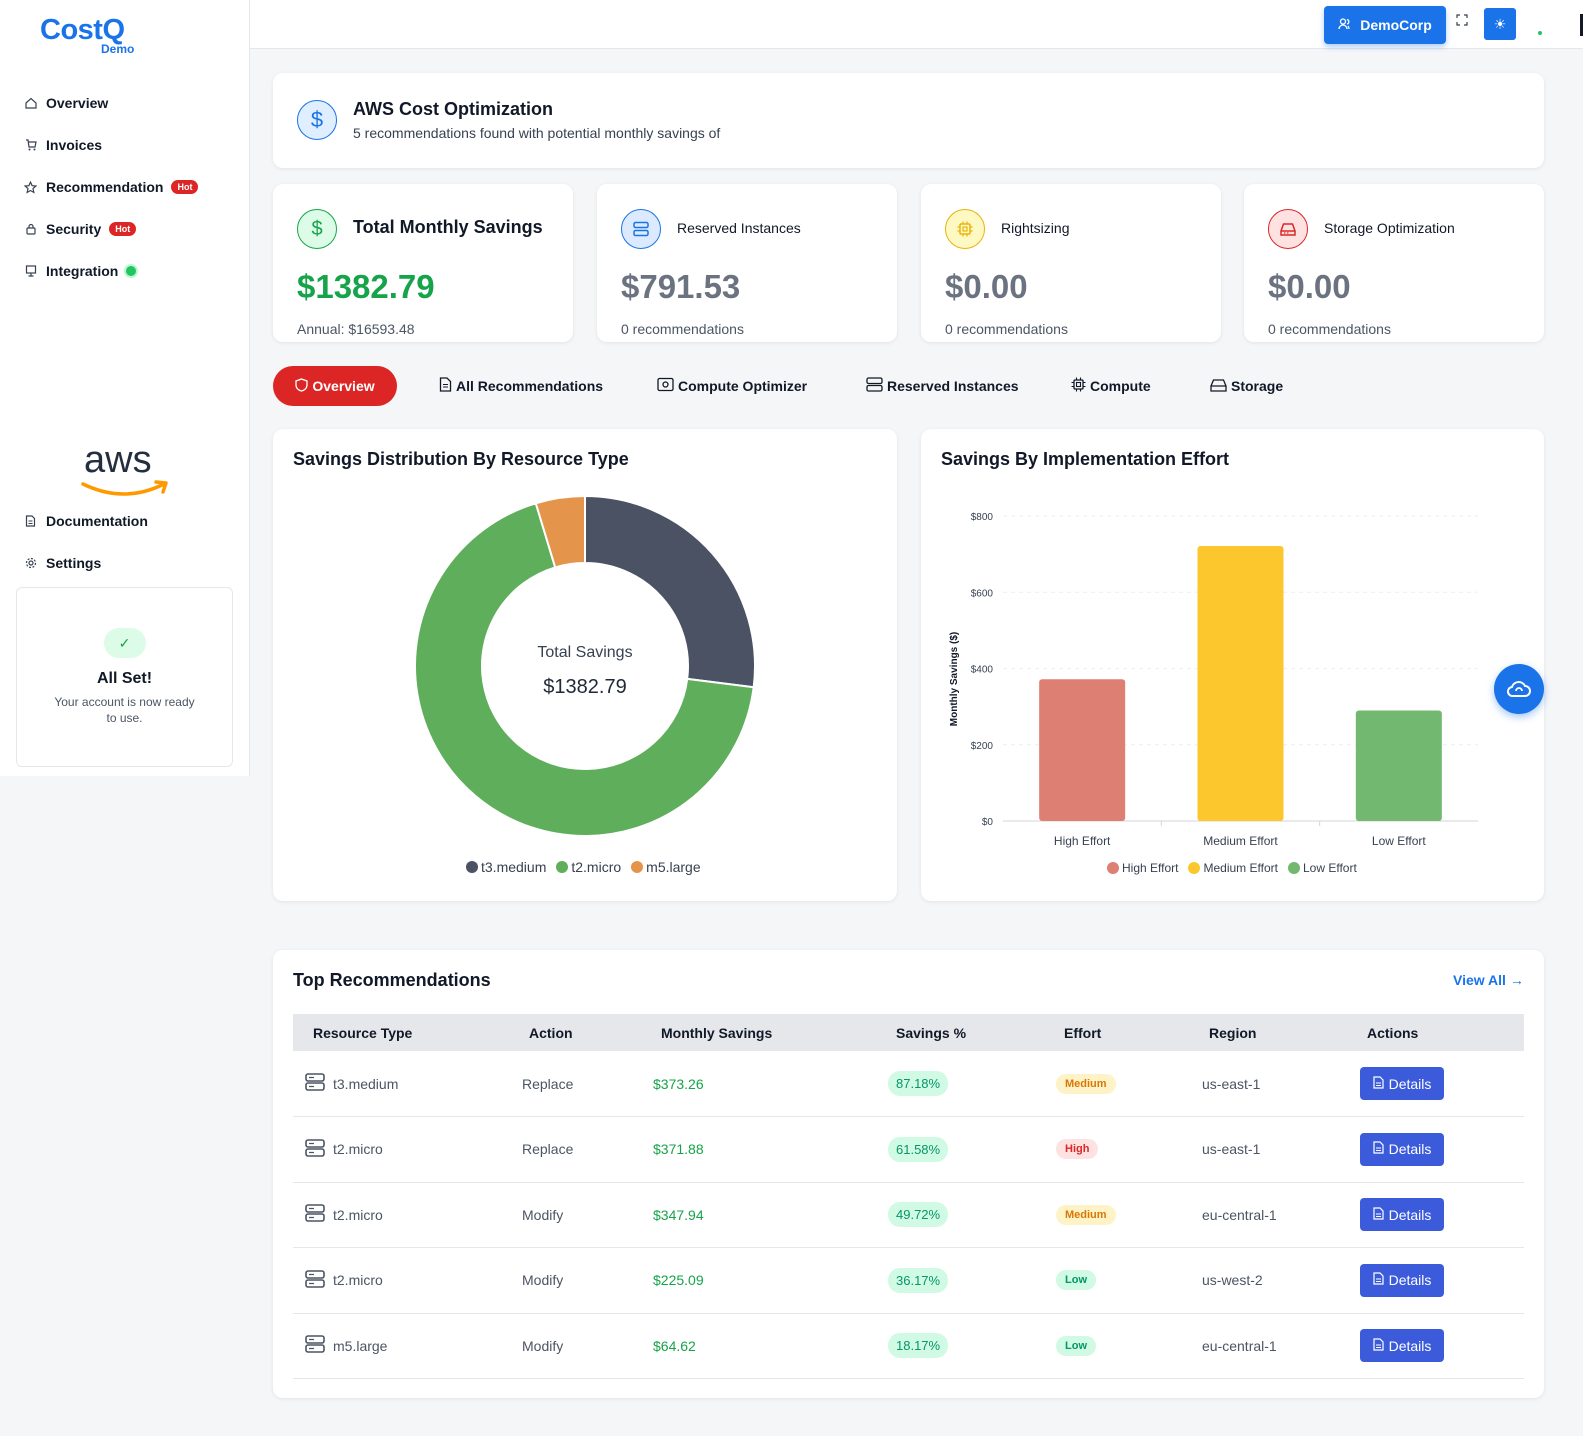 This screenshot has width=1583, height=1436. Describe the element at coordinates (1231, 1149) in the screenshot. I see `region-cell: us-east-1` at that location.